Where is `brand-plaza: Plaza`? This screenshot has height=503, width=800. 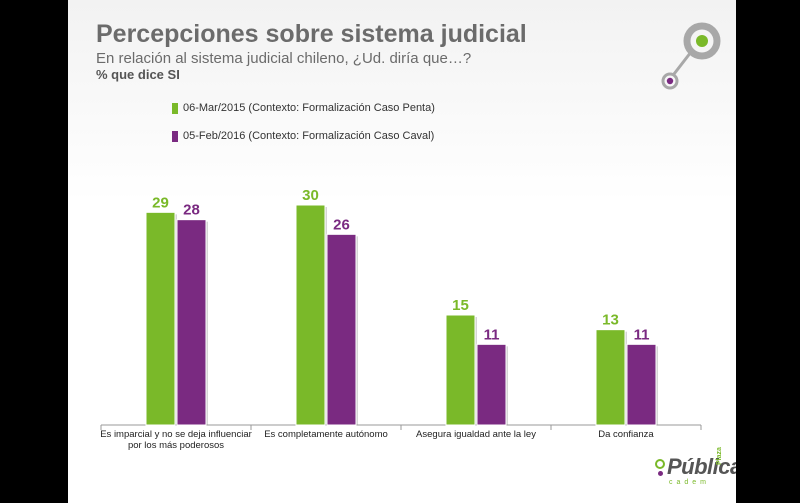 brand-plaza: Plaza is located at coordinates (719, 456).